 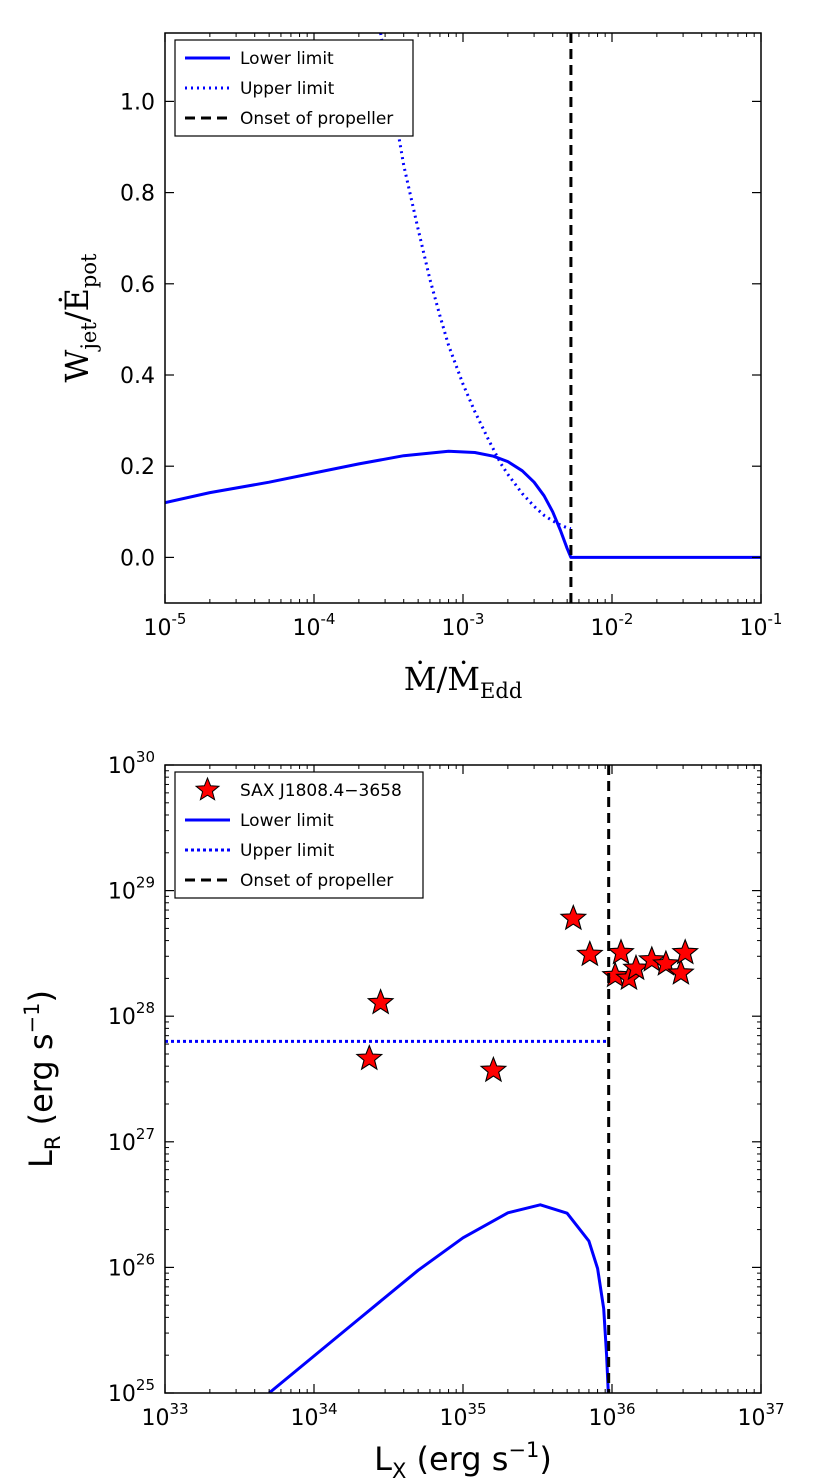 I want to click on top-xtick-label-0: 10⁻⁵, so click(x=165, y=625).